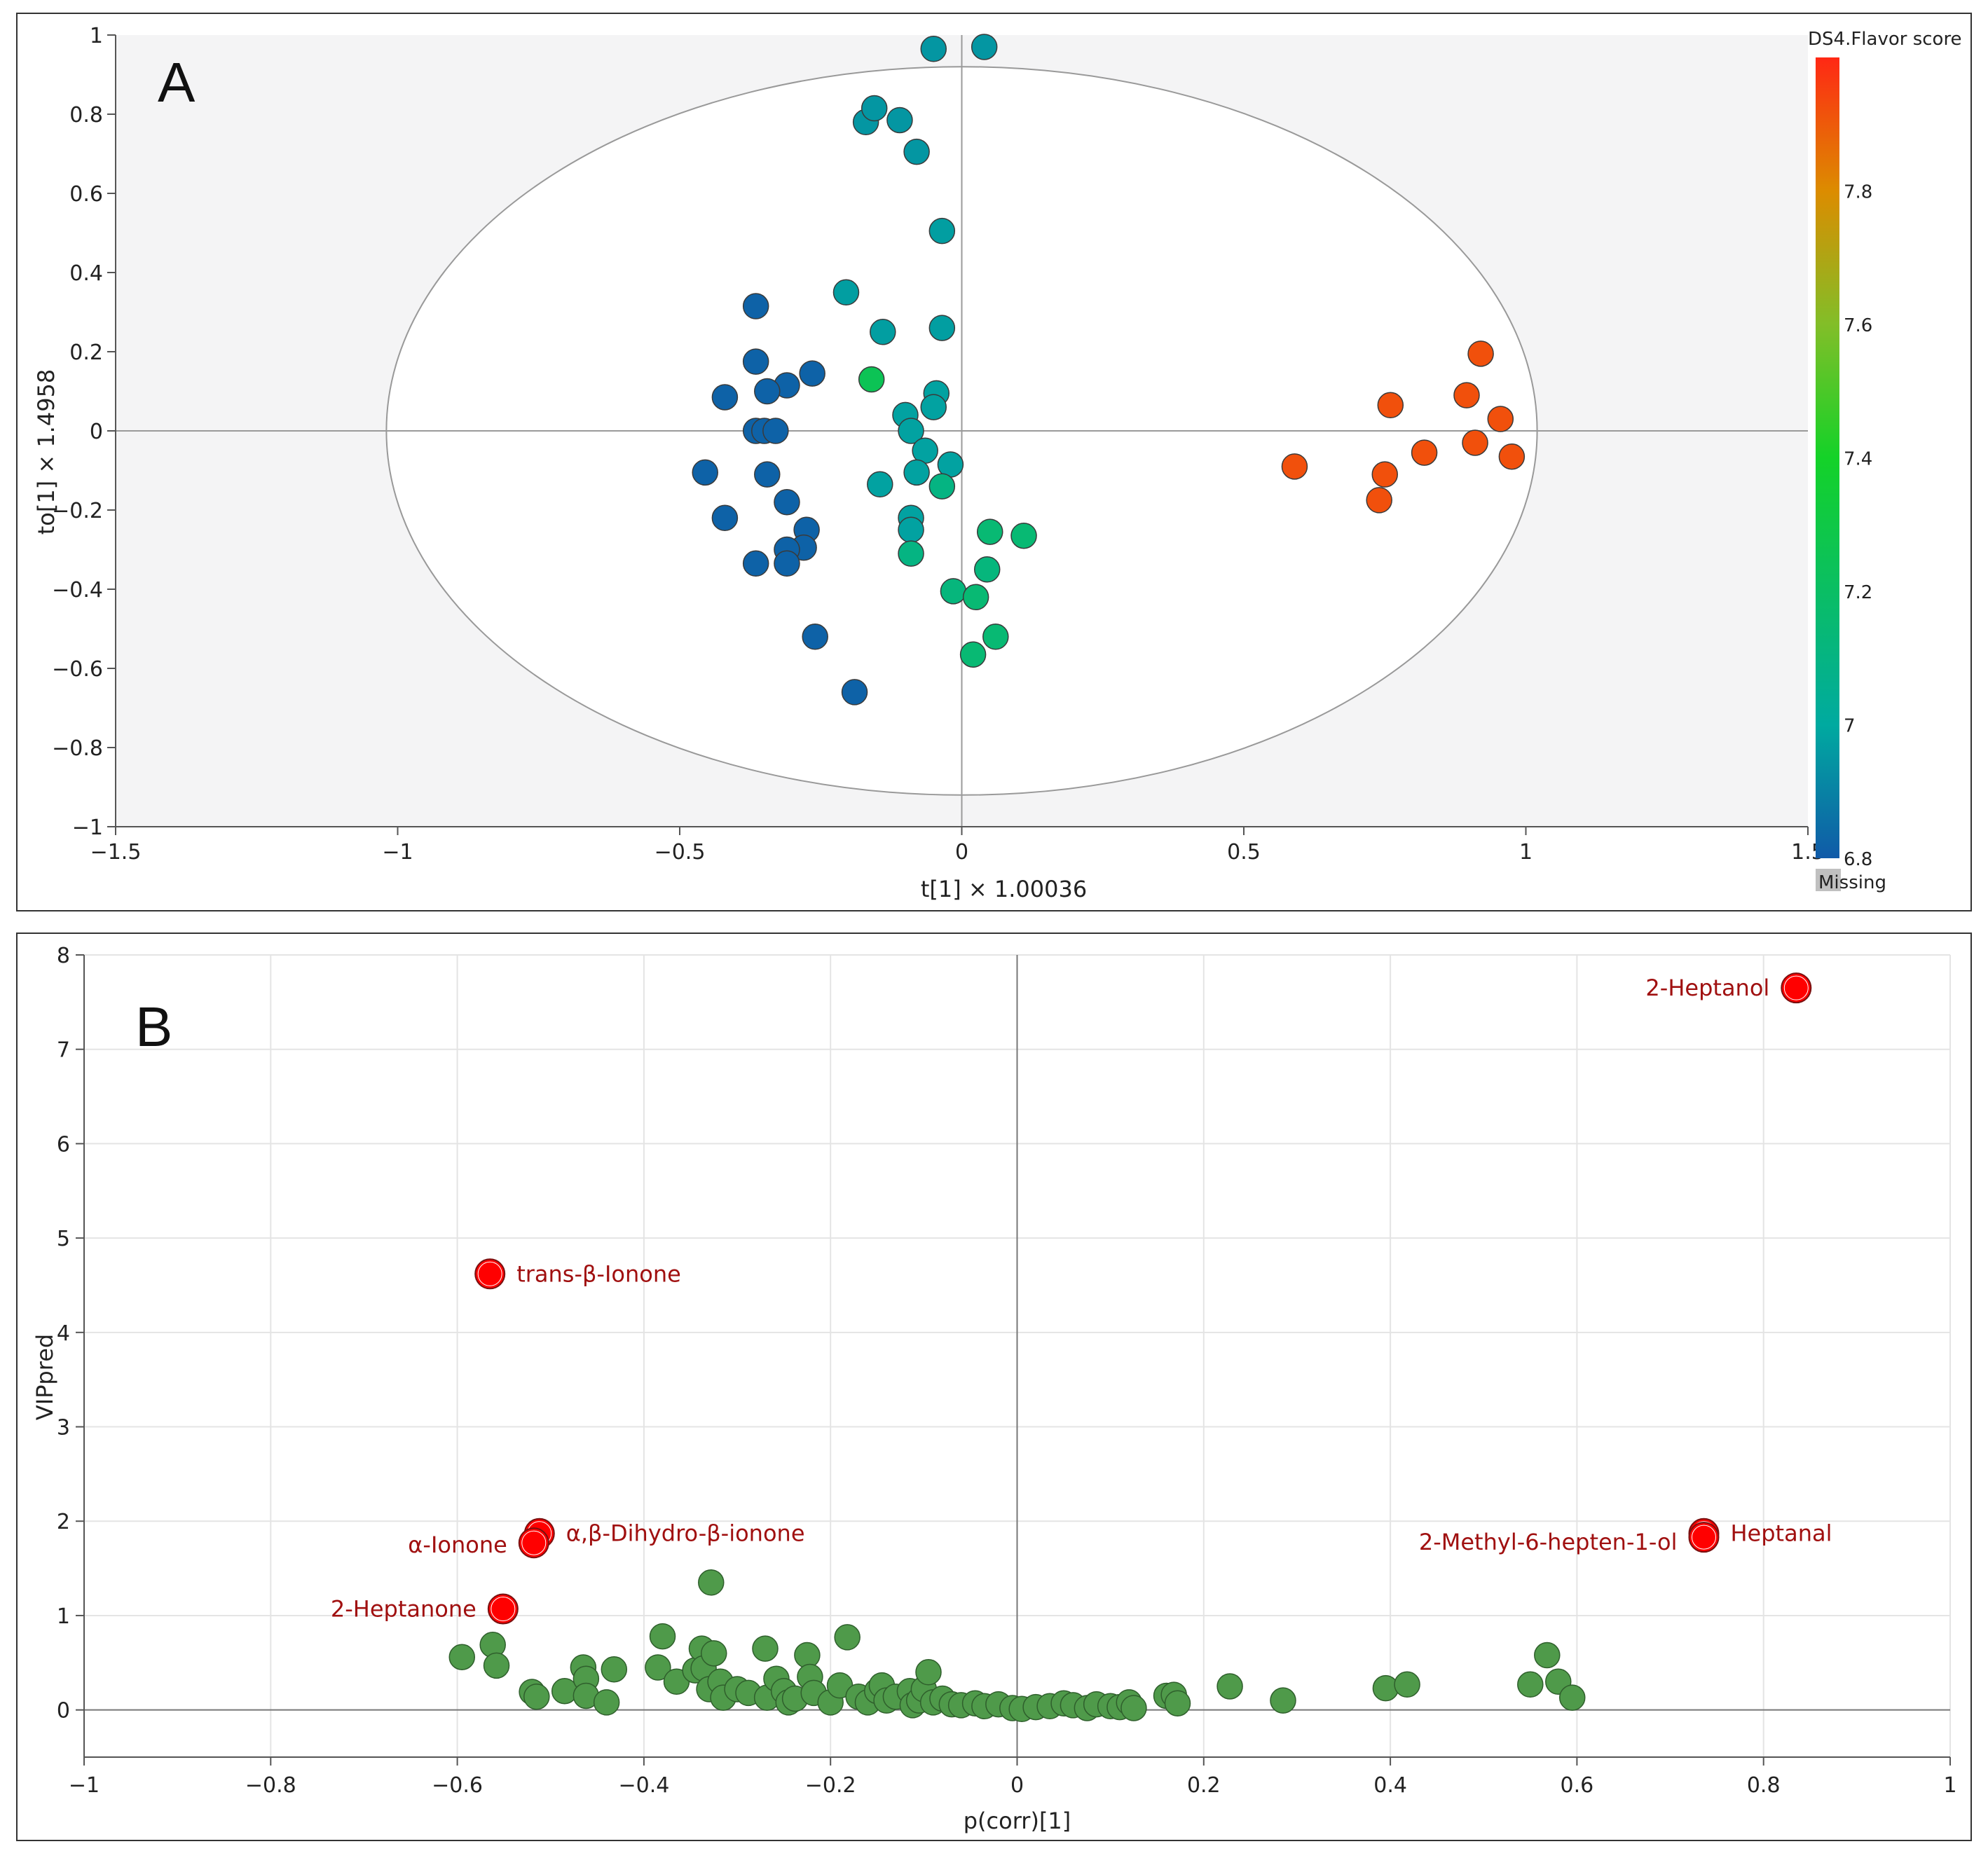  I want to click on y-axis-label: VIPpred, so click(45, 1377).